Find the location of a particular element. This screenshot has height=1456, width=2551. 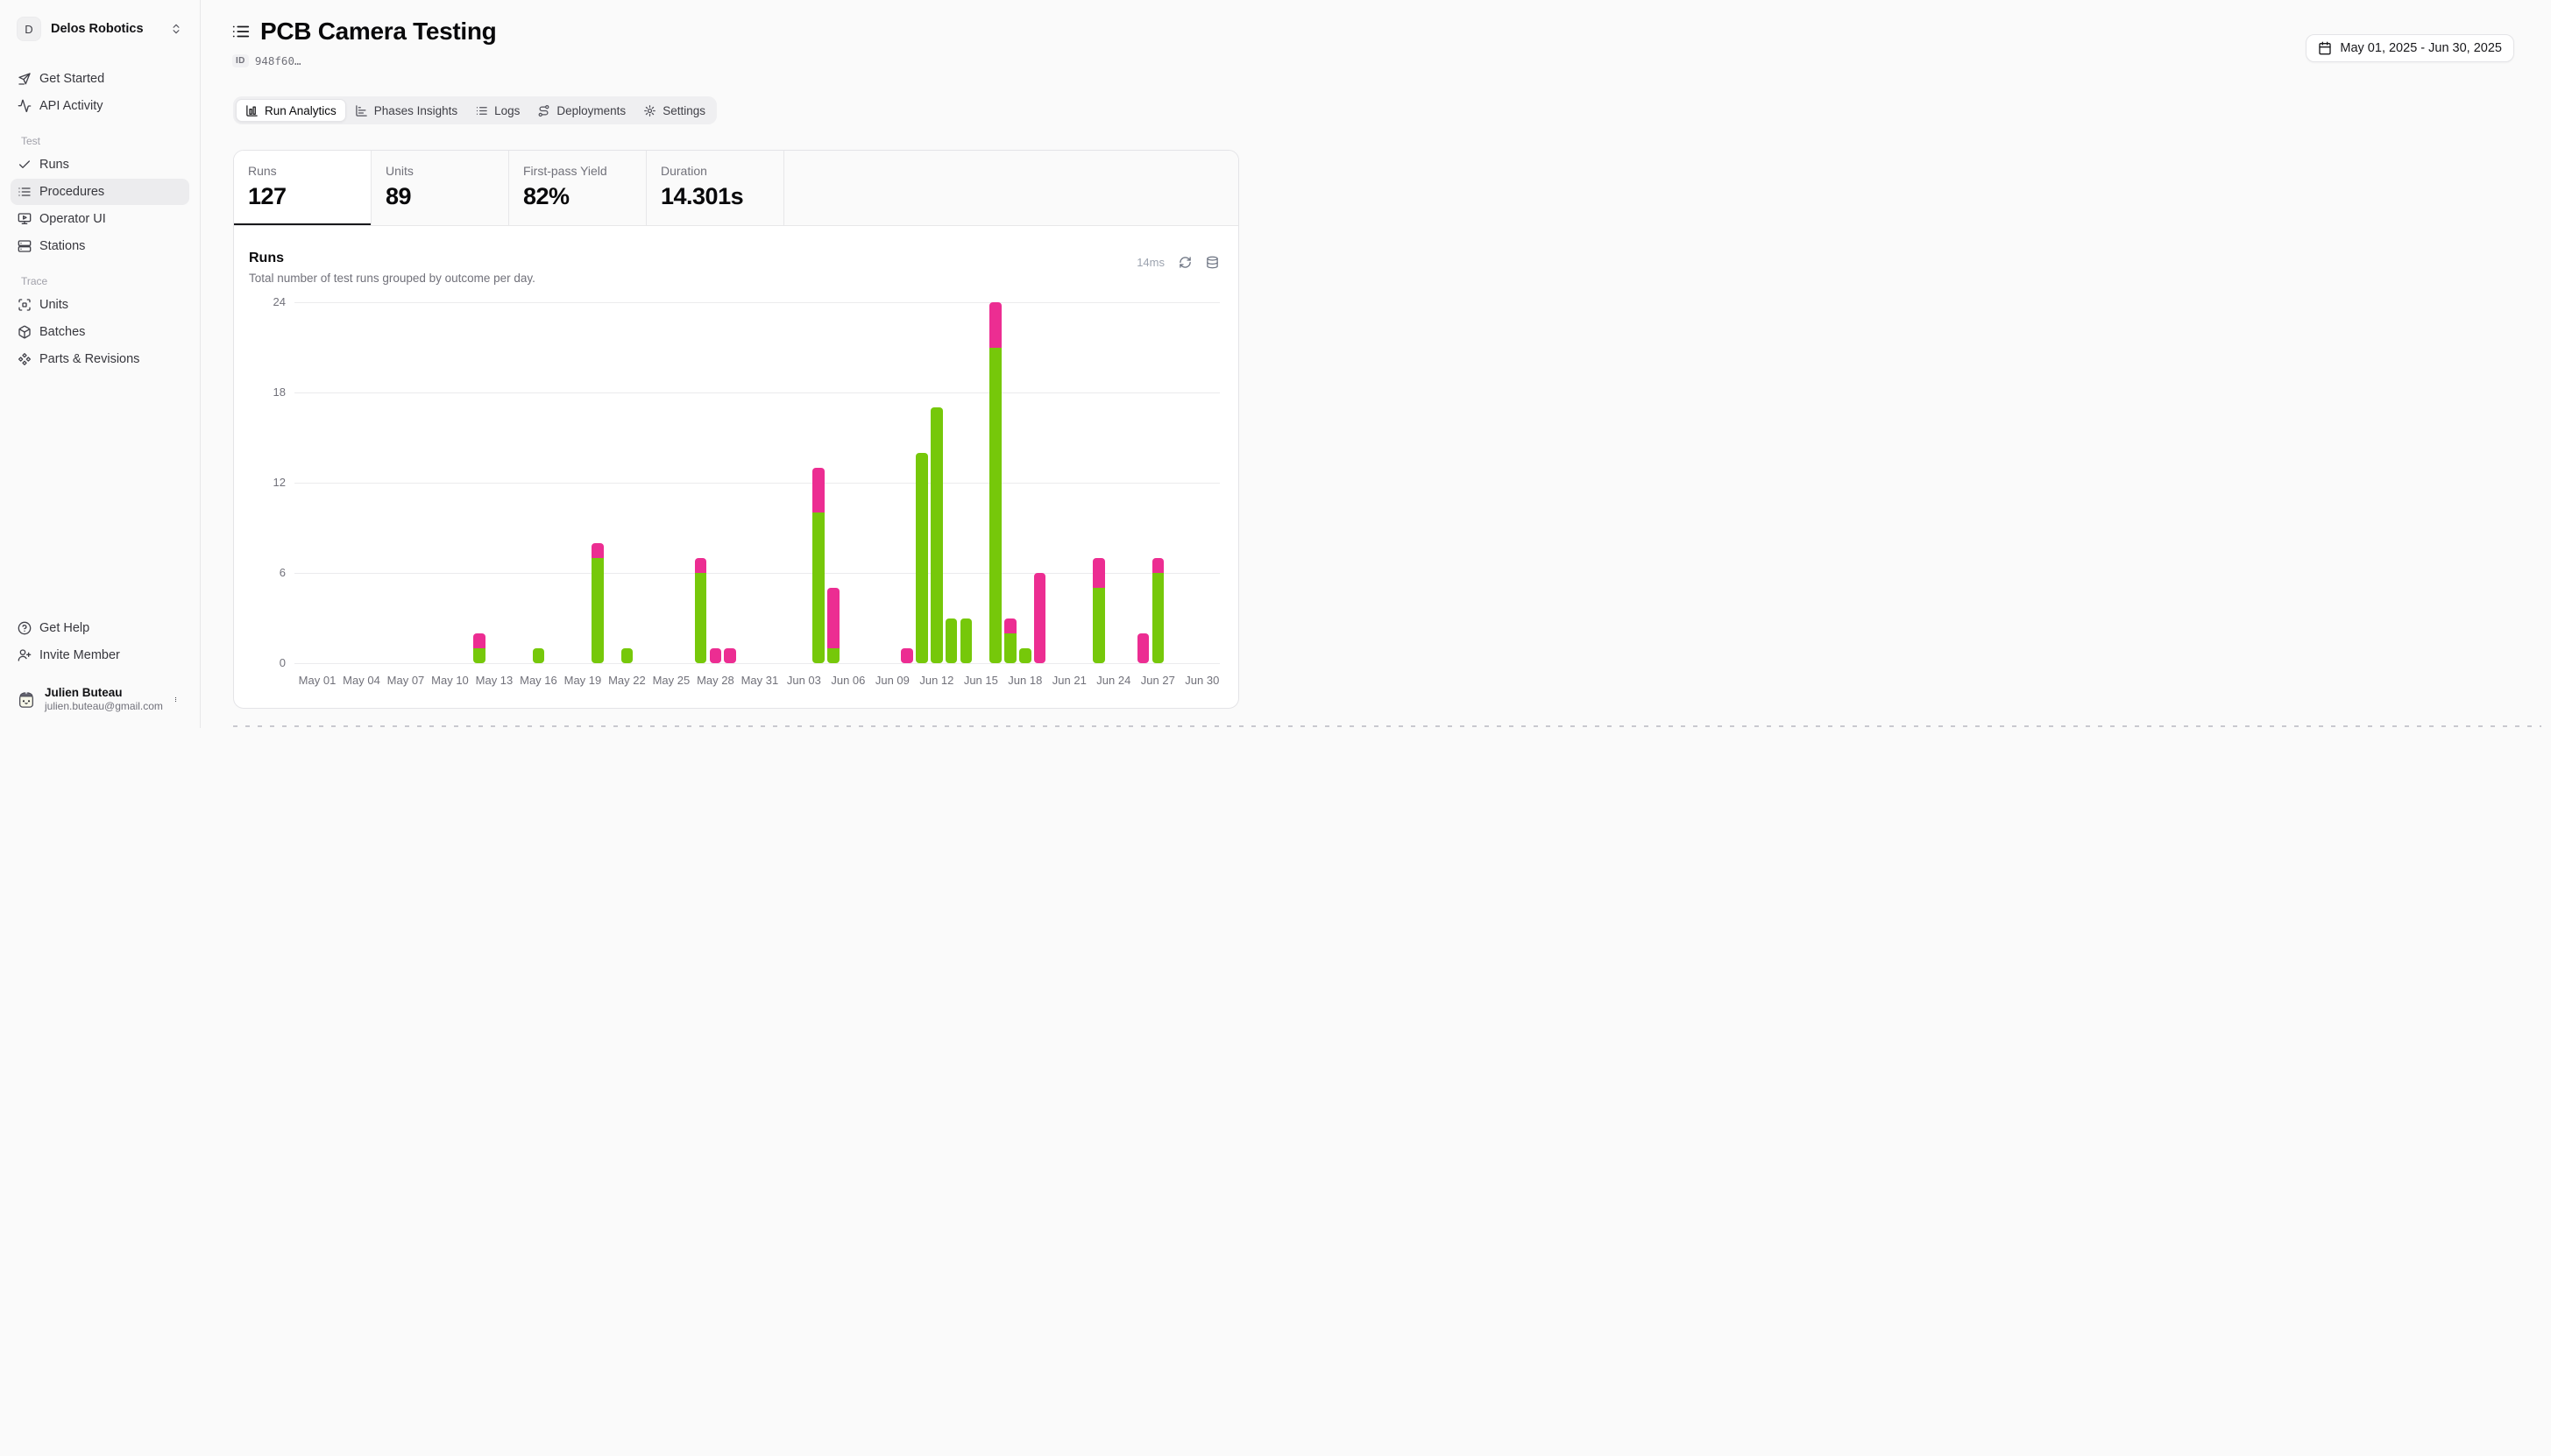

x-axis-tick: Jun 24 is located at coordinates (1113, 680).